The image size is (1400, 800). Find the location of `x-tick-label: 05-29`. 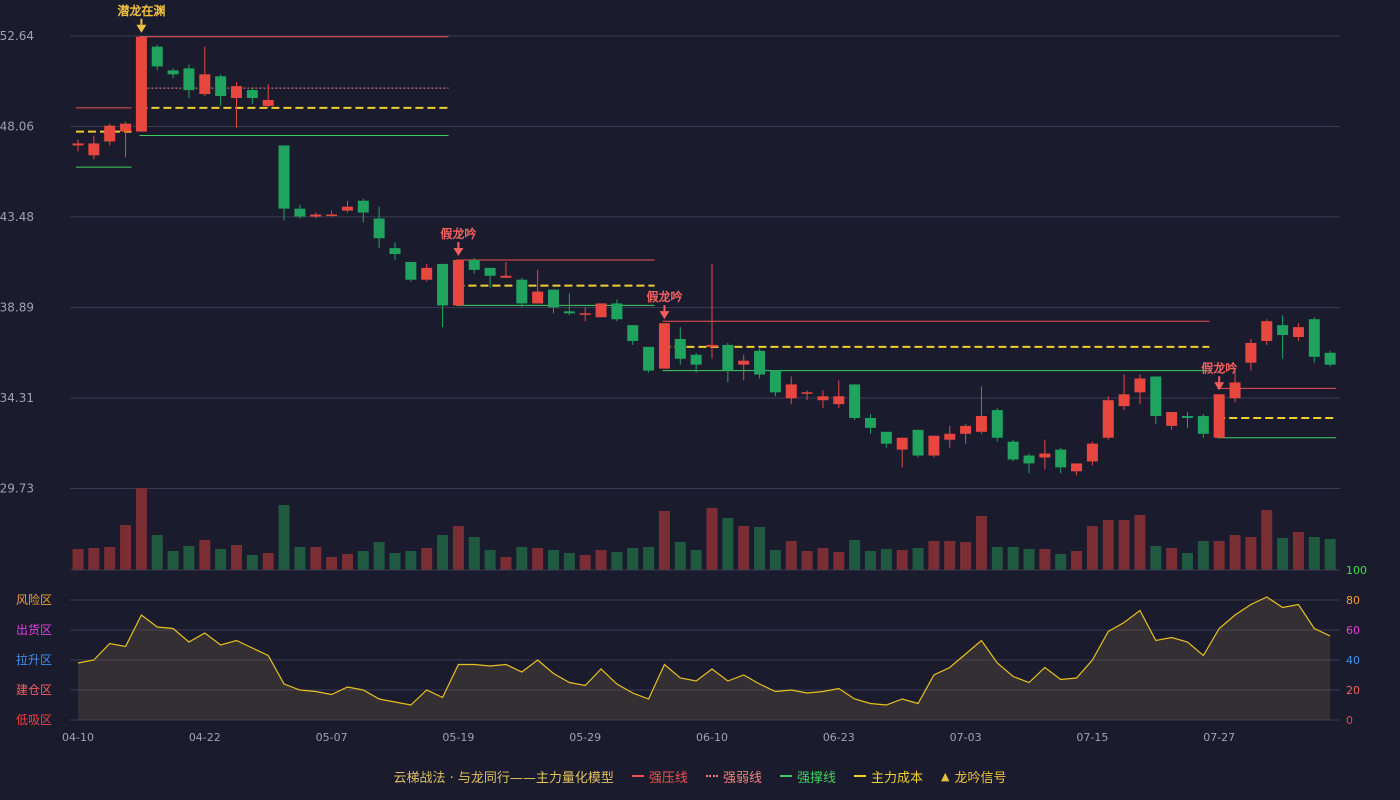

x-tick-label: 05-29 is located at coordinates (585, 737).